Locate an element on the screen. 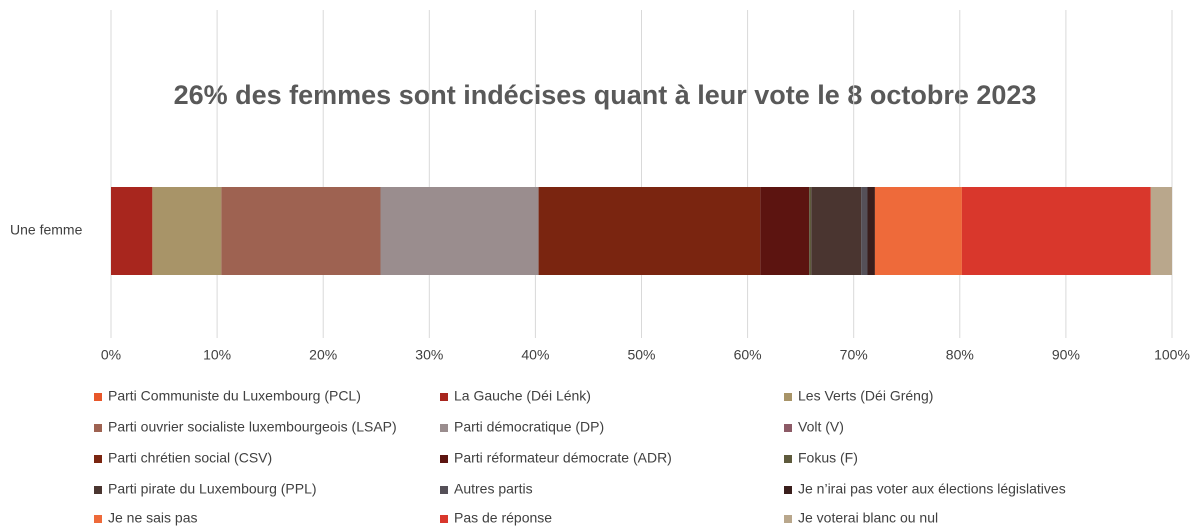  legend-label: Volt (V) is located at coordinates (821, 427).